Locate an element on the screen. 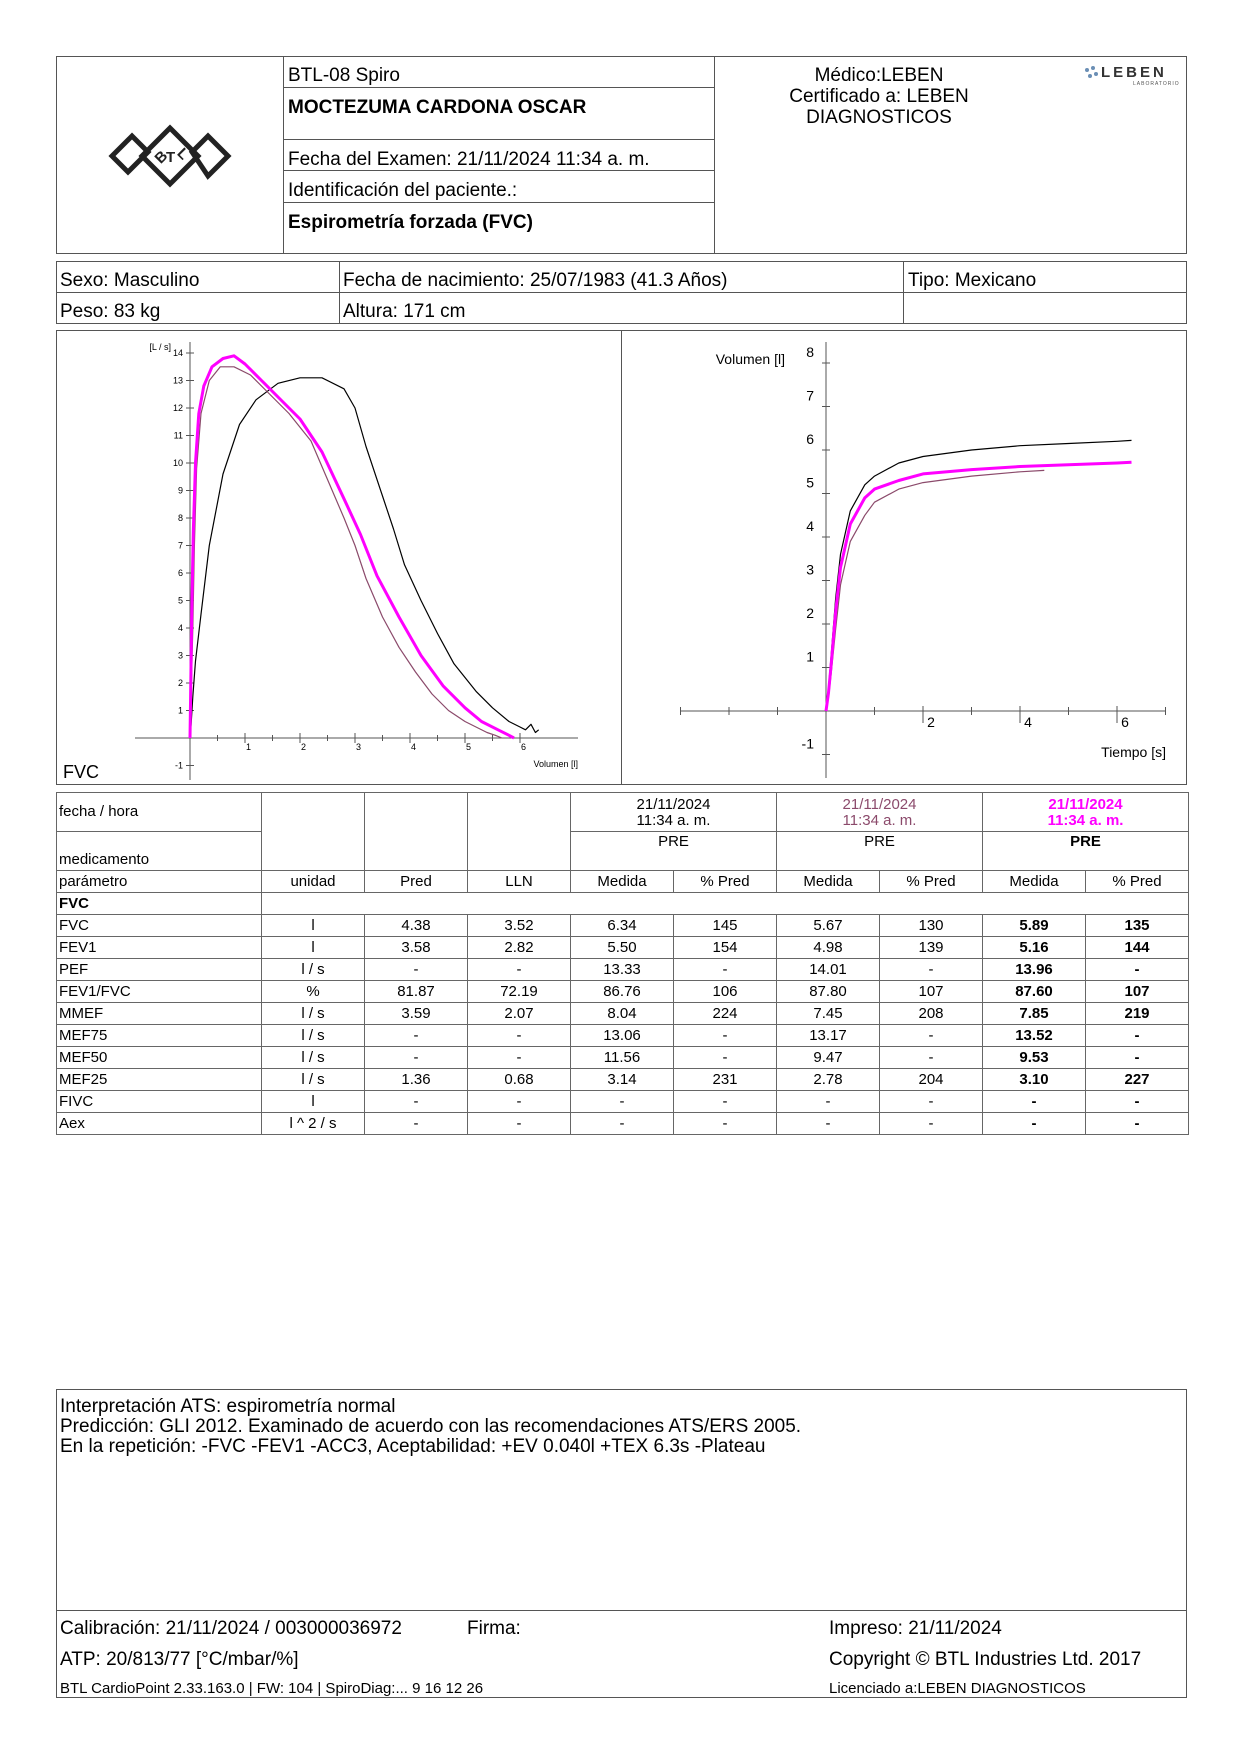  patient-row-line is located at coordinates (621, 292).